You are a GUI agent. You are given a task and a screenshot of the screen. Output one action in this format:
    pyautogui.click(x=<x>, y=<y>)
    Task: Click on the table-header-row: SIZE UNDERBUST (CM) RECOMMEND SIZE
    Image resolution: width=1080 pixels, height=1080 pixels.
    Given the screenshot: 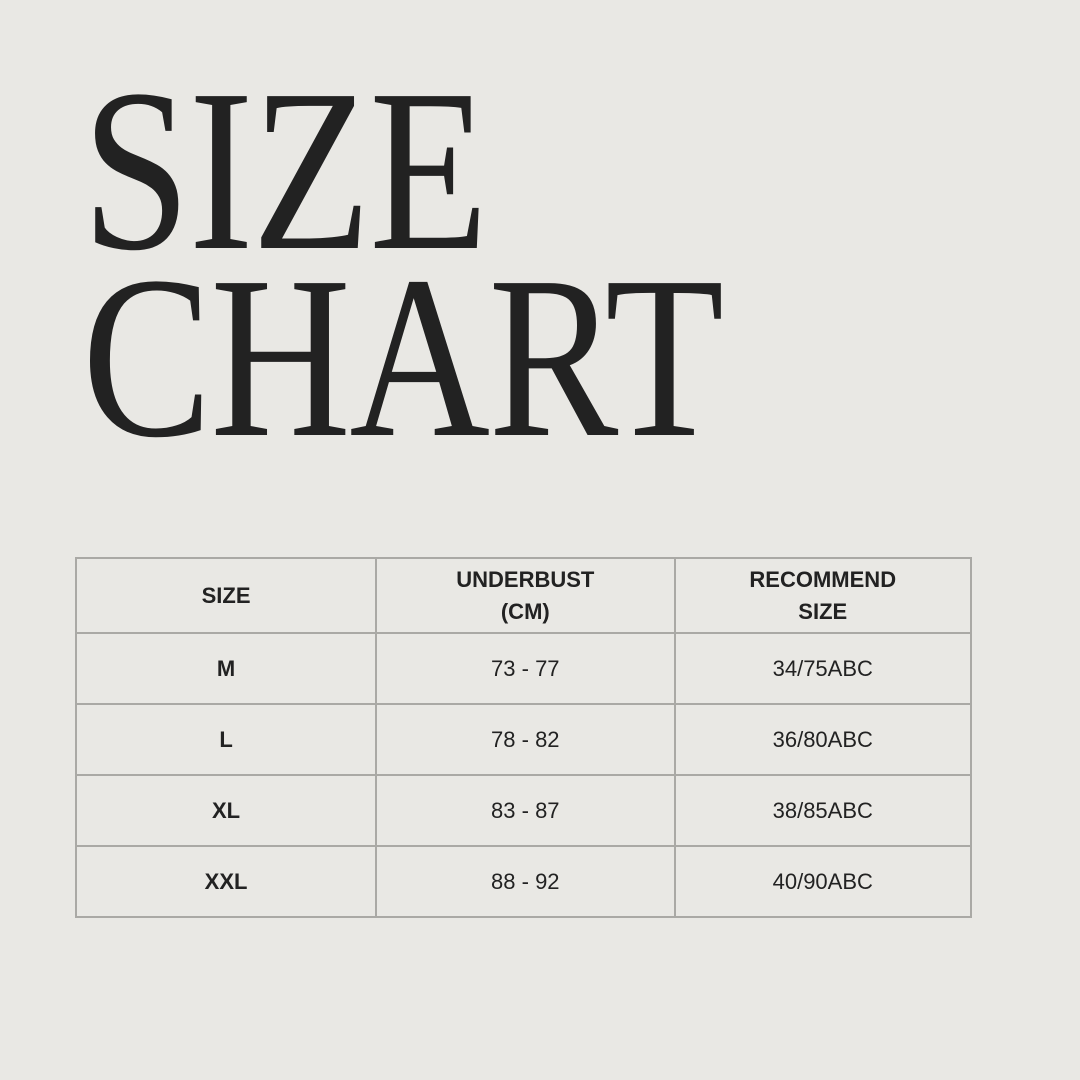 What is the action you would take?
    pyautogui.click(x=523, y=595)
    